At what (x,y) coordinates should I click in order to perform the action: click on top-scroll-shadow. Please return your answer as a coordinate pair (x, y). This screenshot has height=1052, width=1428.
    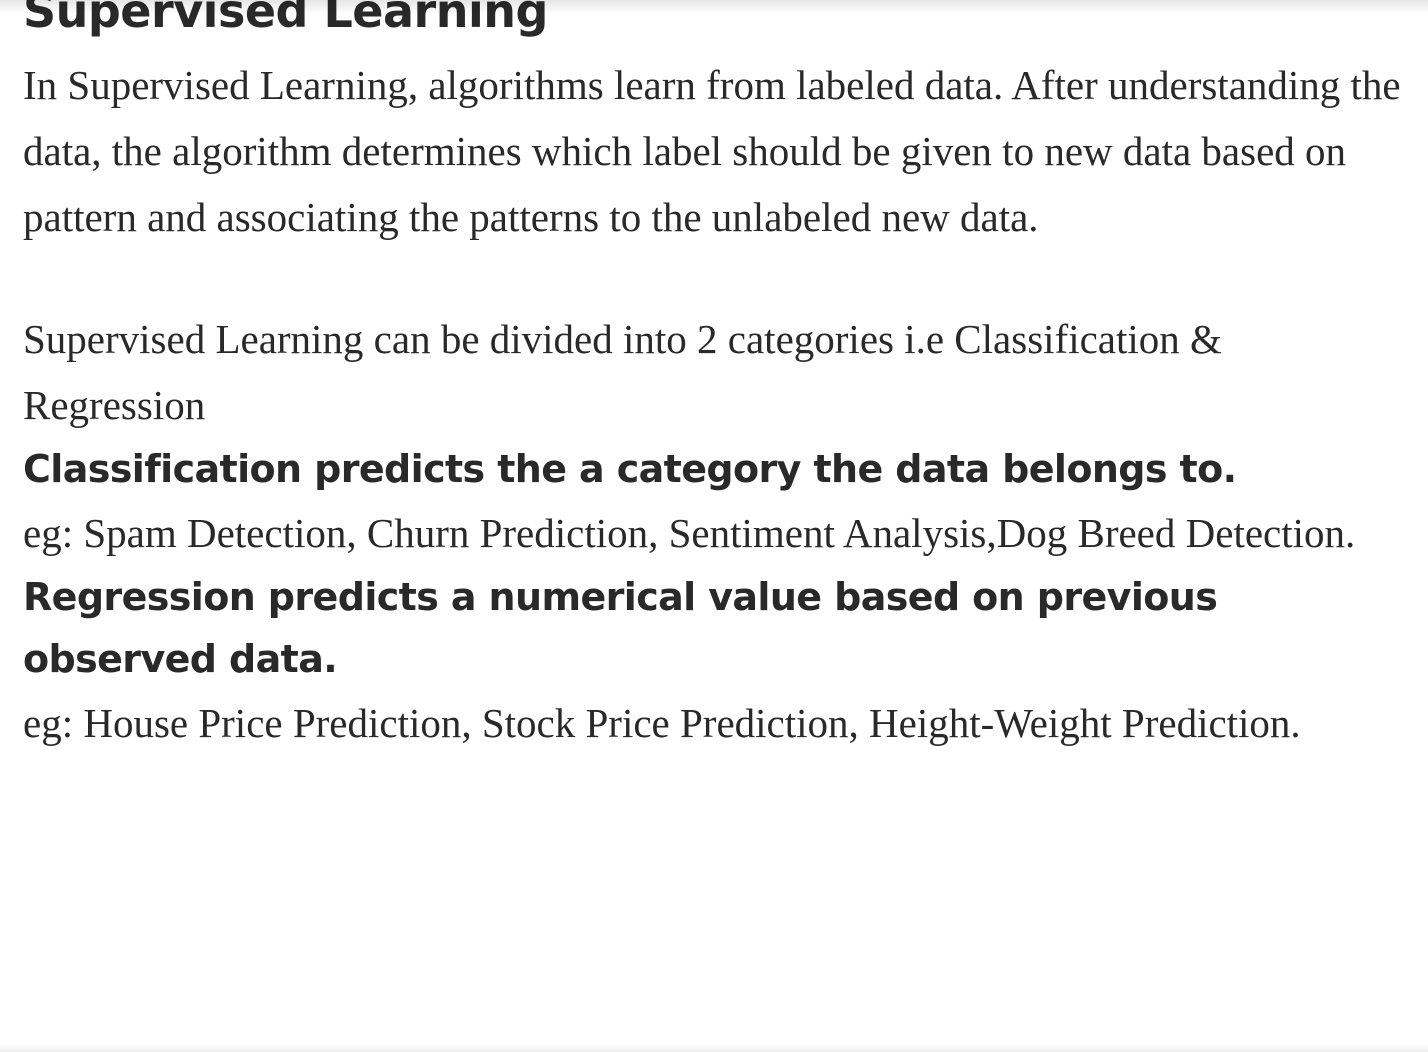
    Looking at the image, I should click on (714, 7).